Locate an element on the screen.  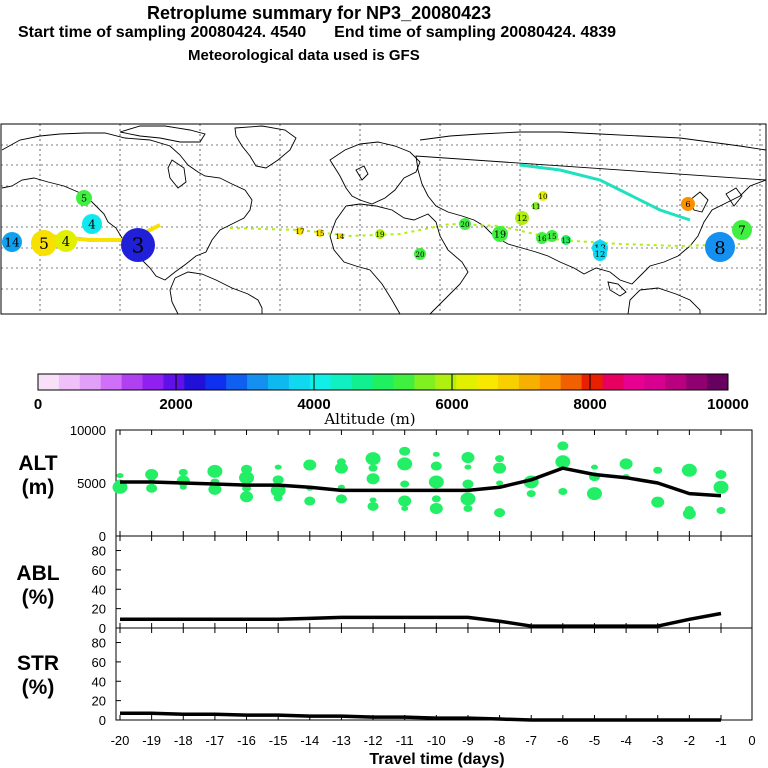
x-tick-label: -8 is located at coordinates (500, 740).